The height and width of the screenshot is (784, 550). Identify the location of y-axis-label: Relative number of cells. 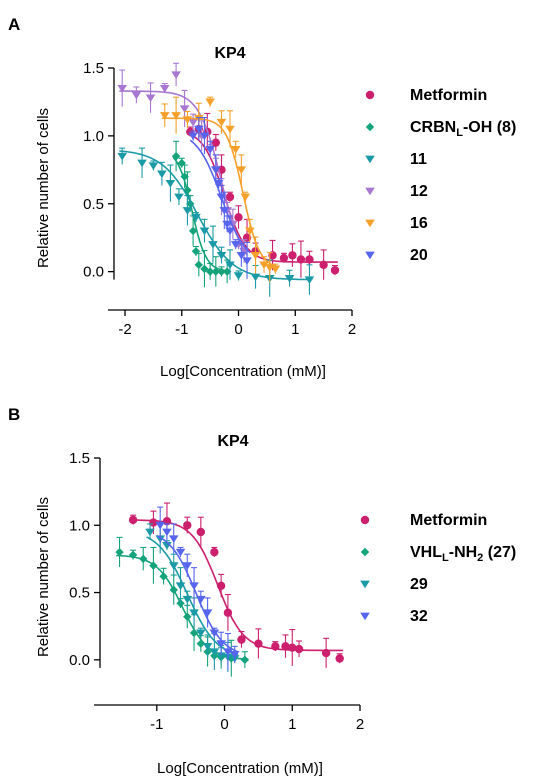
(43, 577).